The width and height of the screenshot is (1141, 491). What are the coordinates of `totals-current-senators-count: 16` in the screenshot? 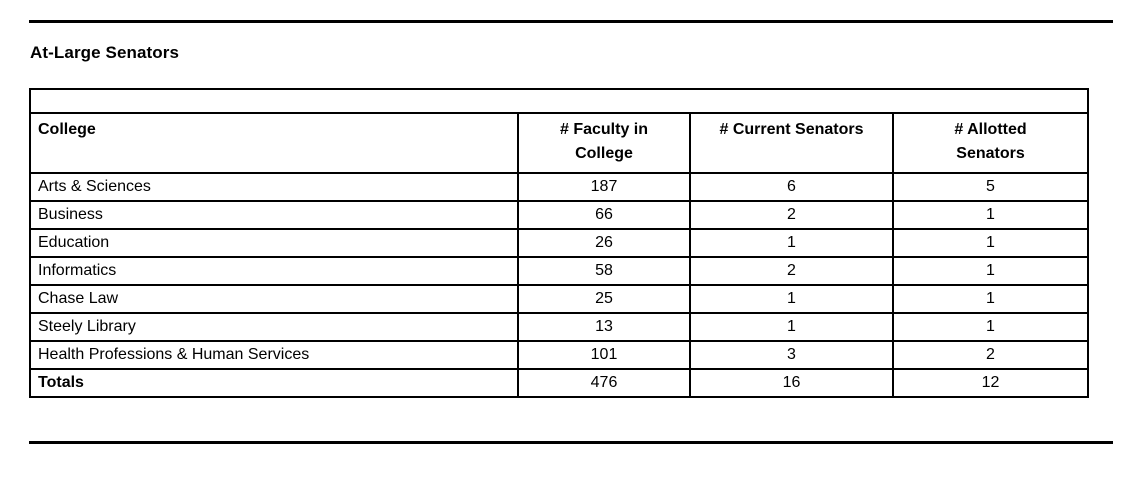 It's located at (791, 383).